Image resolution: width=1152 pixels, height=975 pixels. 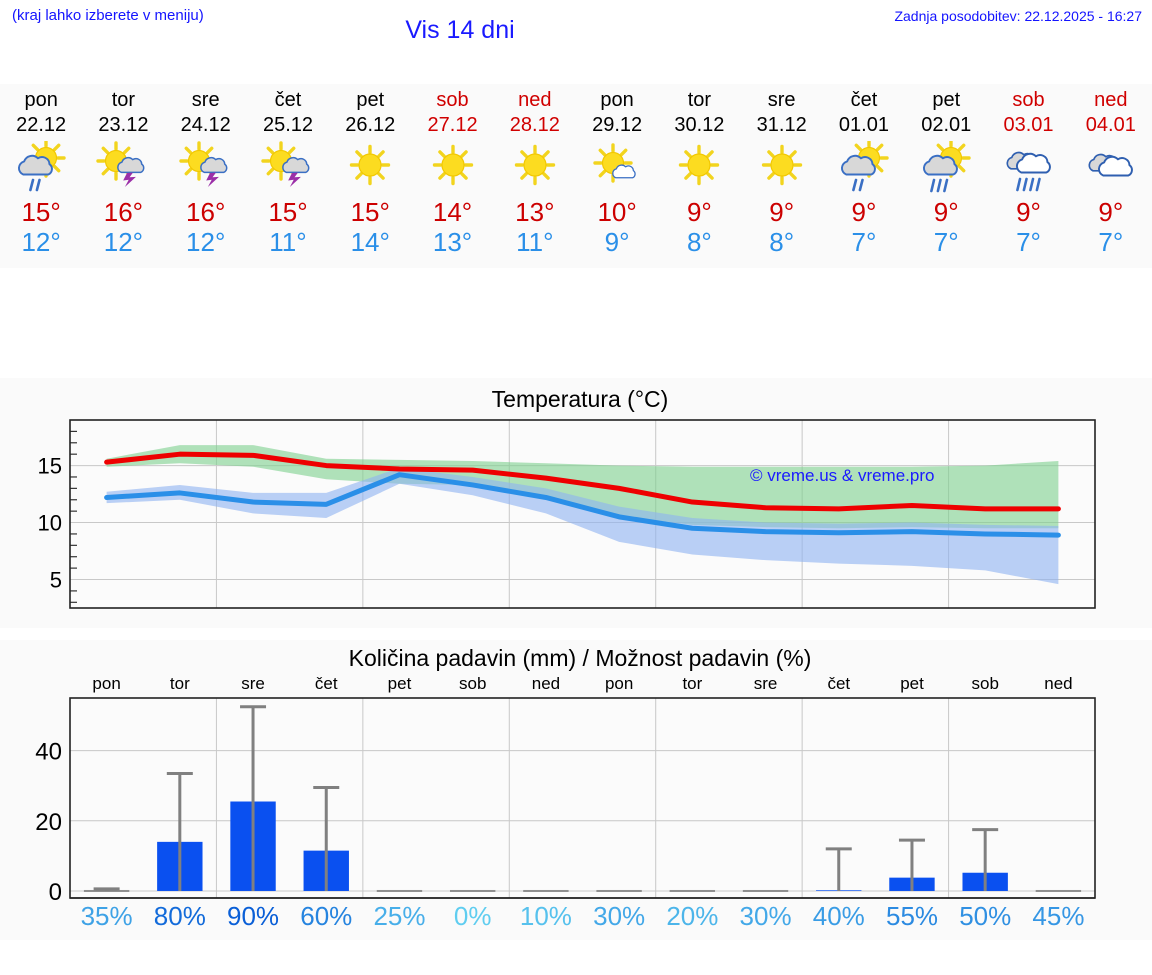 I want to click on min-temperature-value: 14°, so click(x=370, y=242).